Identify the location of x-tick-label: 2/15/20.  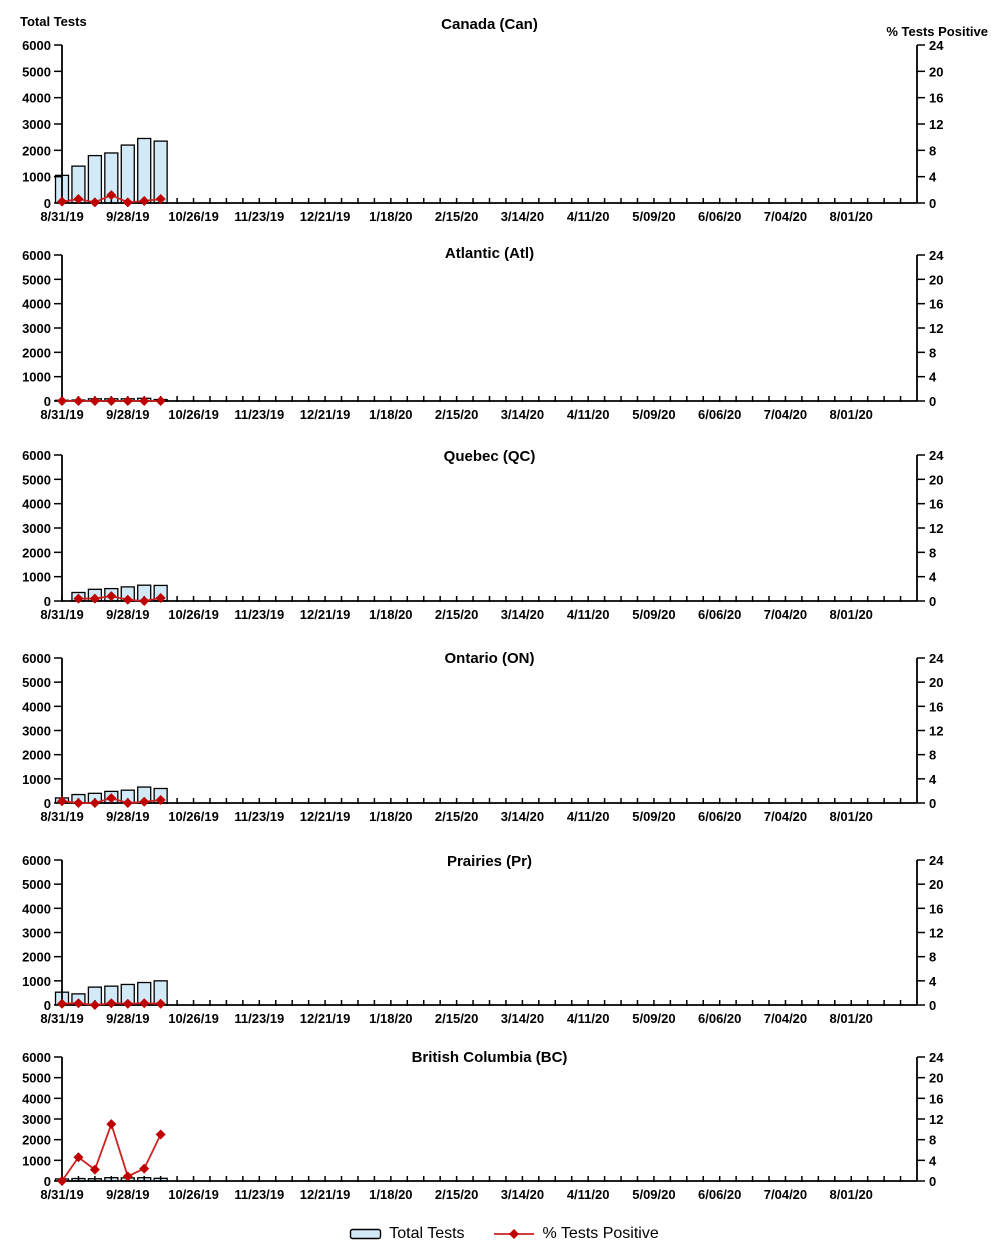
(456, 1018).